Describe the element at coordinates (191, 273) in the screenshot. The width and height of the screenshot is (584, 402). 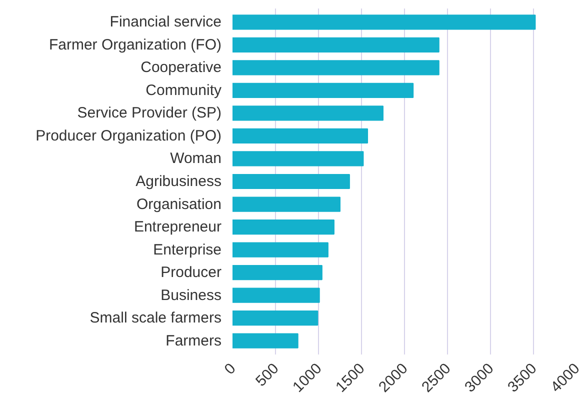
I see `y-tick-label: Producer` at that location.